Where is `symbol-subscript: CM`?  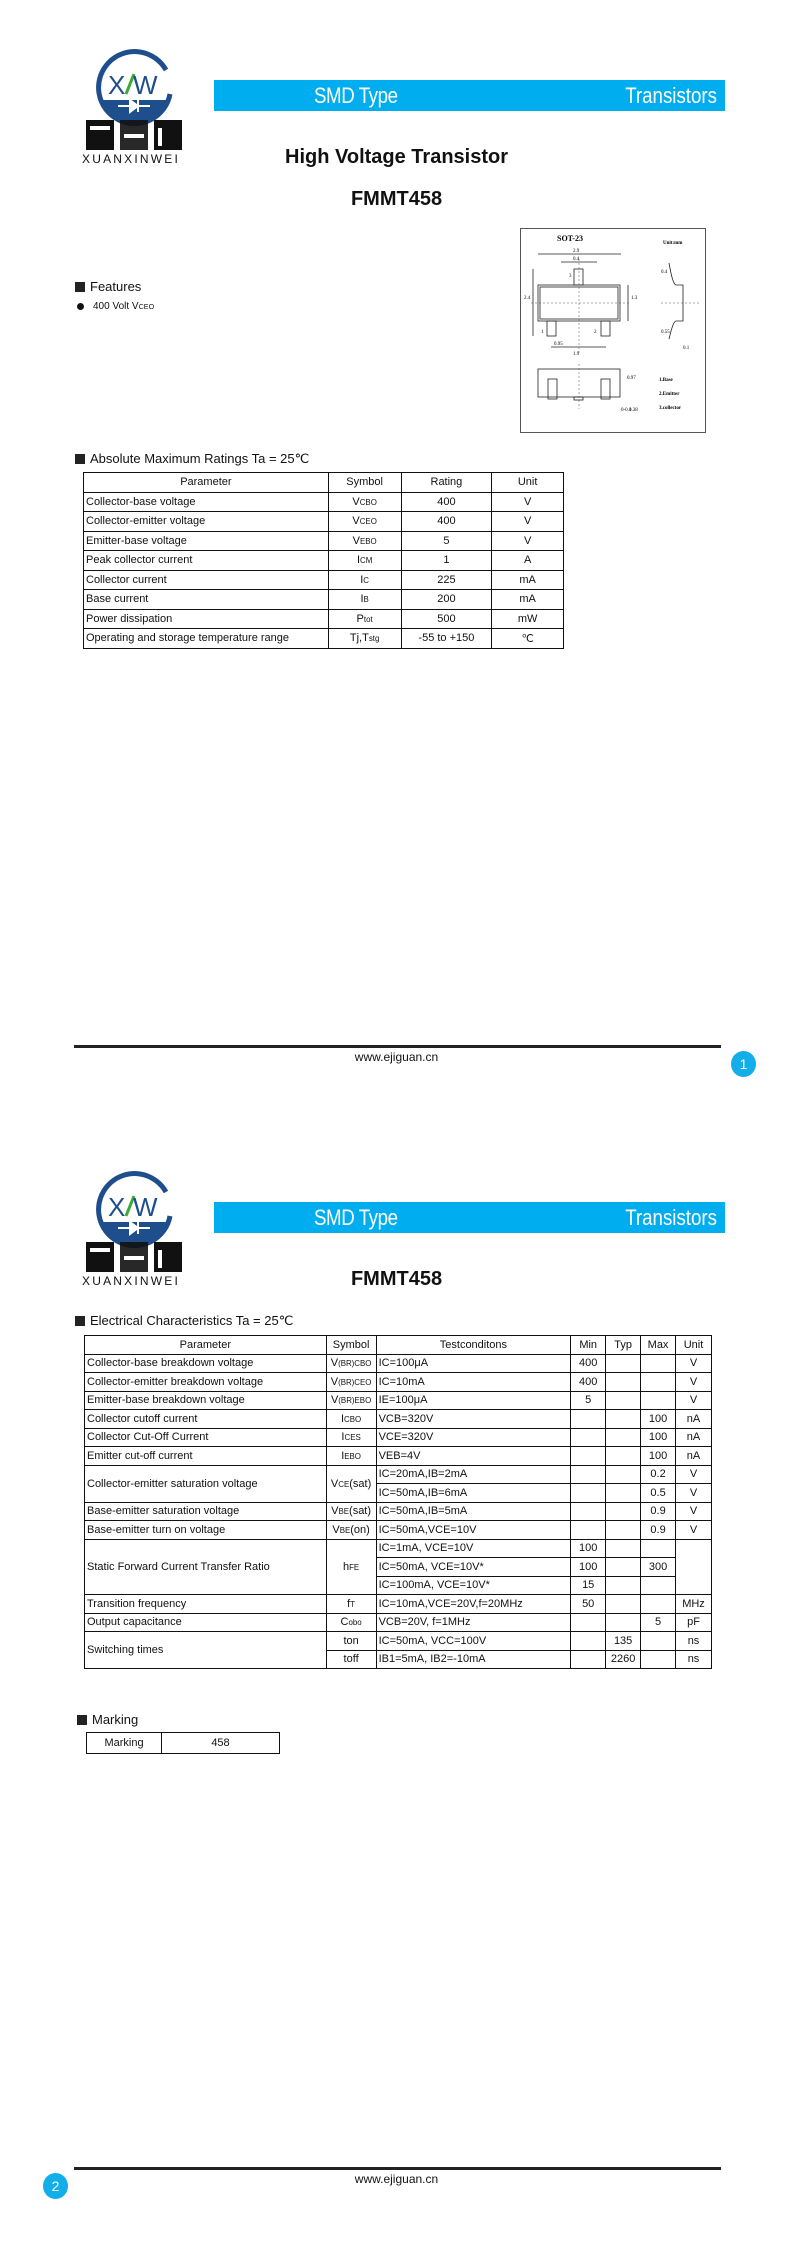
symbol-subscript: CM is located at coordinates (366, 561).